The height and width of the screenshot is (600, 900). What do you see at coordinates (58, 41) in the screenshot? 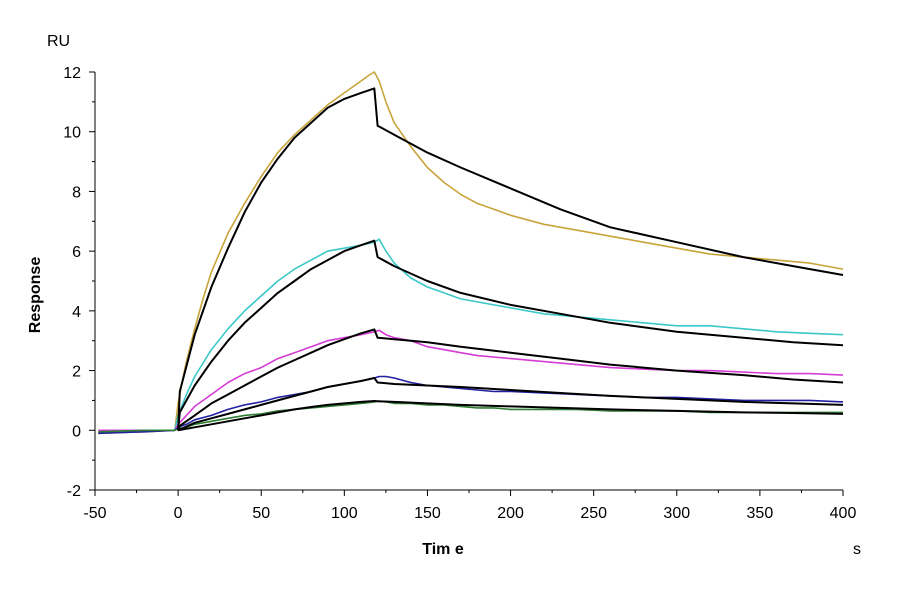
I see `y-unit-label: RU` at bounding box center [58, 41].